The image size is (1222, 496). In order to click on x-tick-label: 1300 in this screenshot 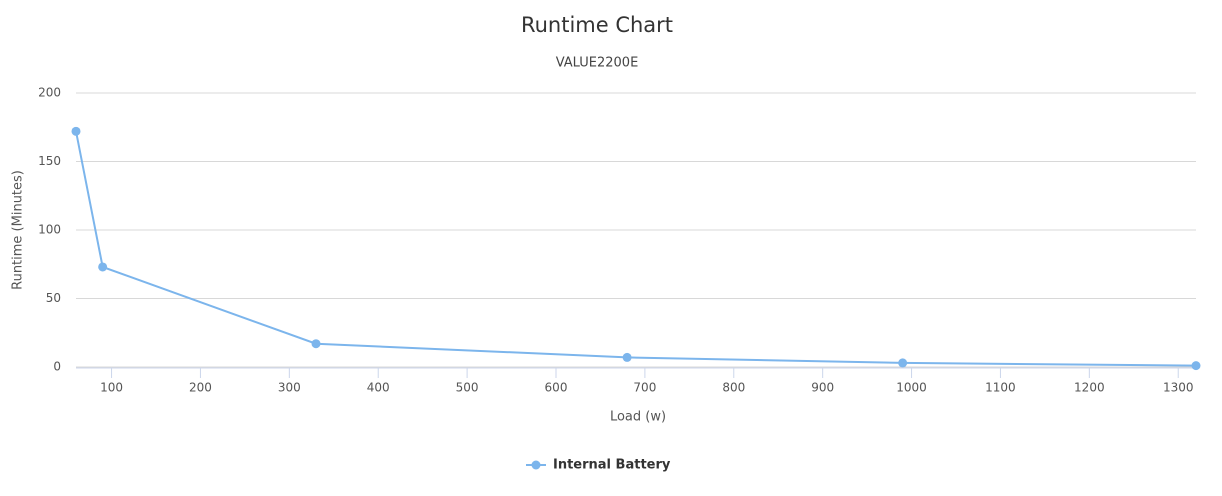, I will do `click(1178, 388)`.